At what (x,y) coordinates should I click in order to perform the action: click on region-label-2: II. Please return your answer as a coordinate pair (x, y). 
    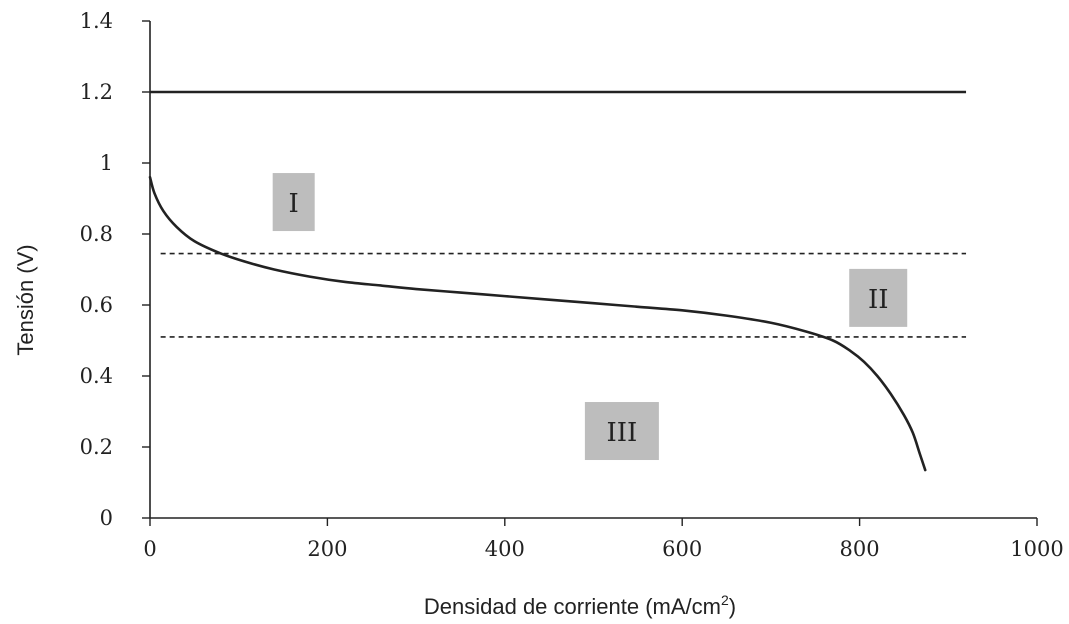
    Looking at the image, I should click on (878, 297).